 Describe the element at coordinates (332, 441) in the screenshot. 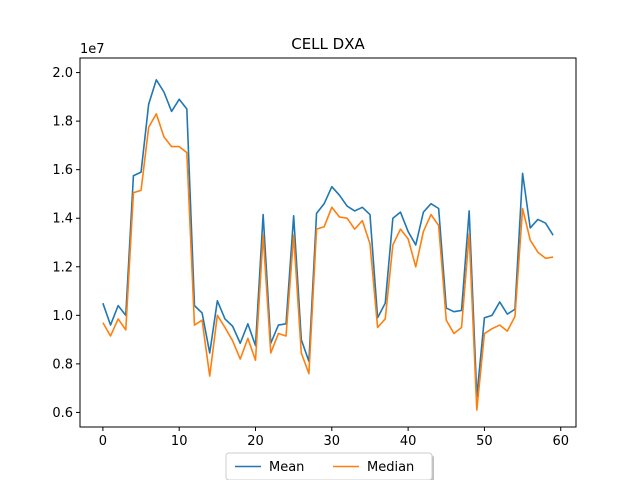

I see `x-tick-label: 30` at that location.